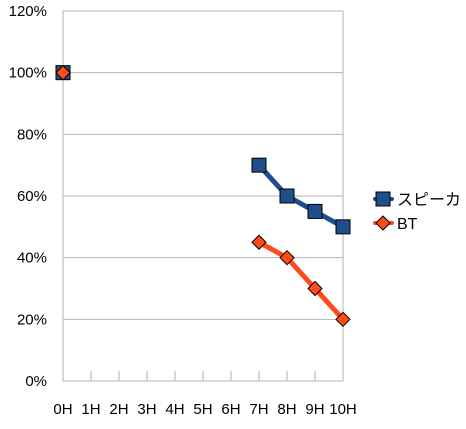  Describe the element at coordinates (28, 11) in the screenshot. I see `y-tick-label: 120%` at that location.